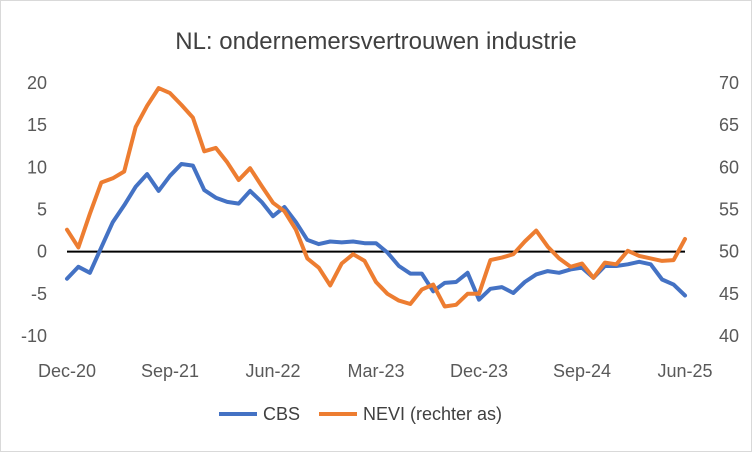  I want to click on x-tick-label: Sep-21, so click(170, 371).